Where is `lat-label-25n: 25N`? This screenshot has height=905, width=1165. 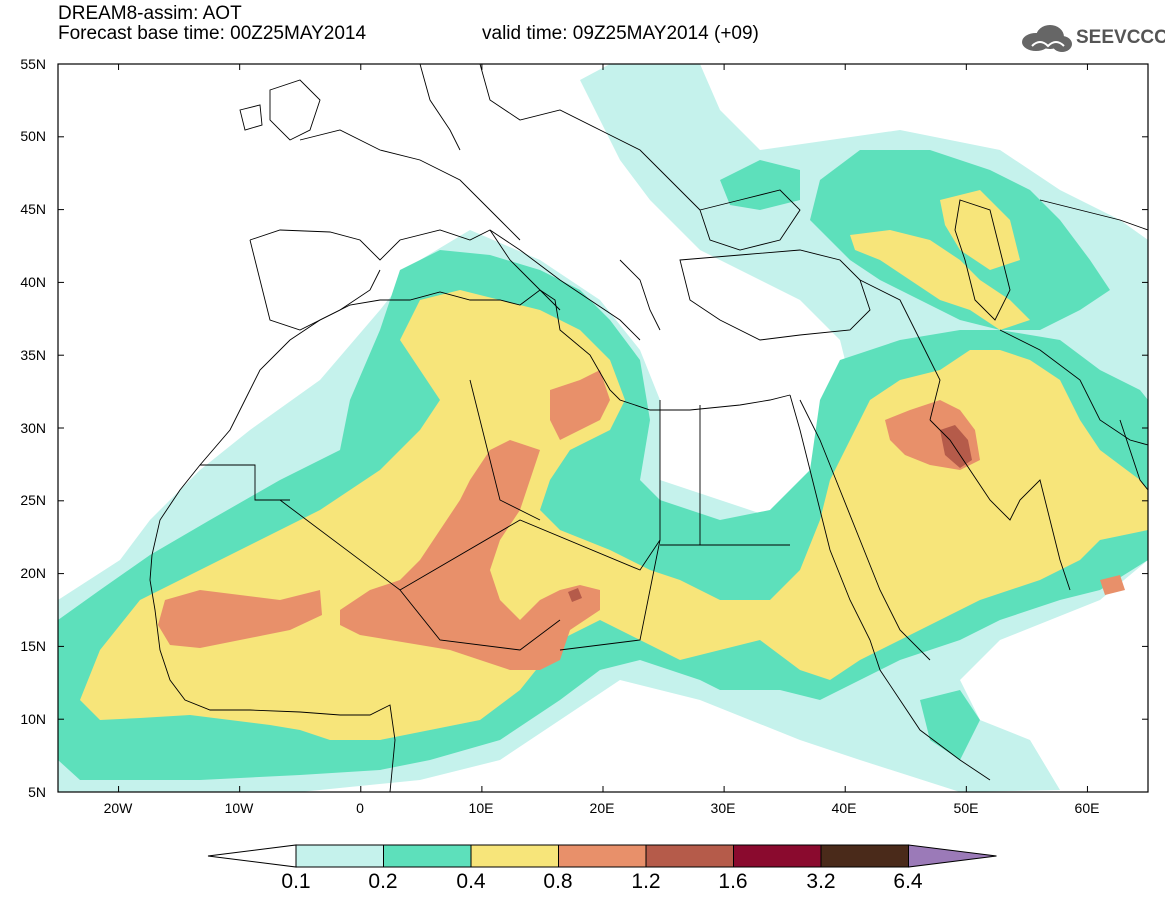
lat-label-25n: 25N is located at coordinates (33, 500).